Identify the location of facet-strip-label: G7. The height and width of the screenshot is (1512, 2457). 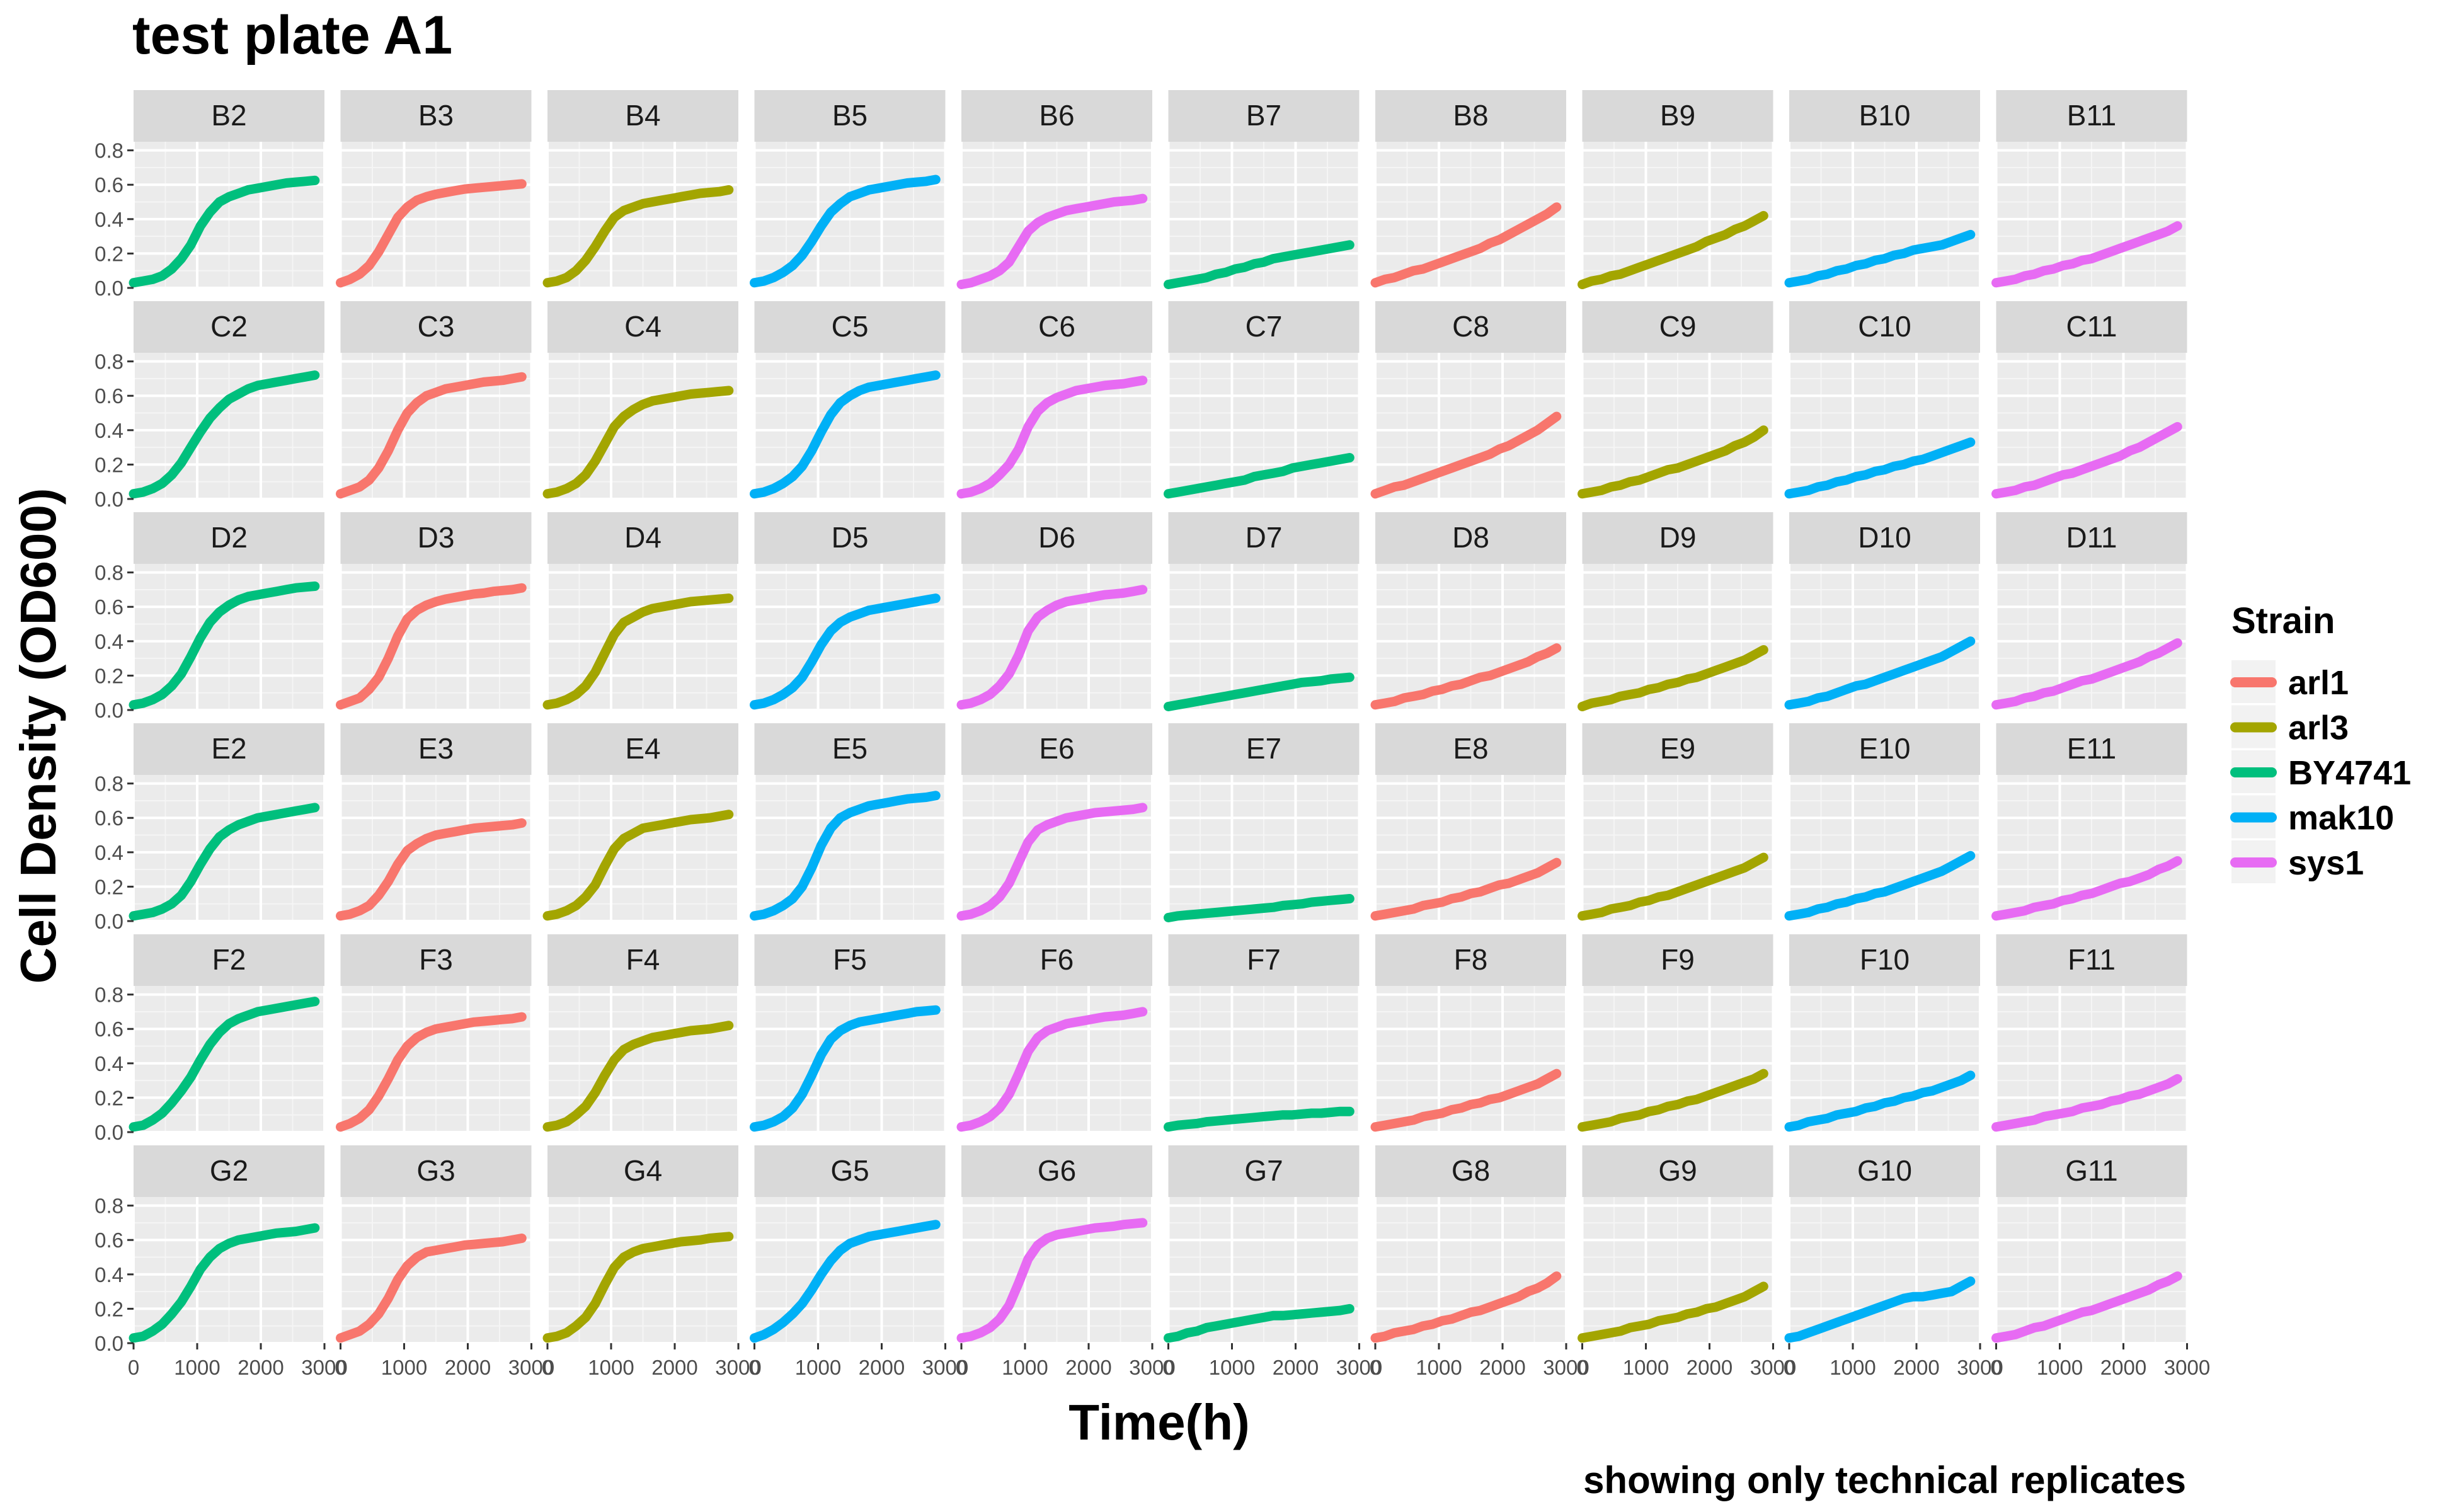
(1263, 1170).